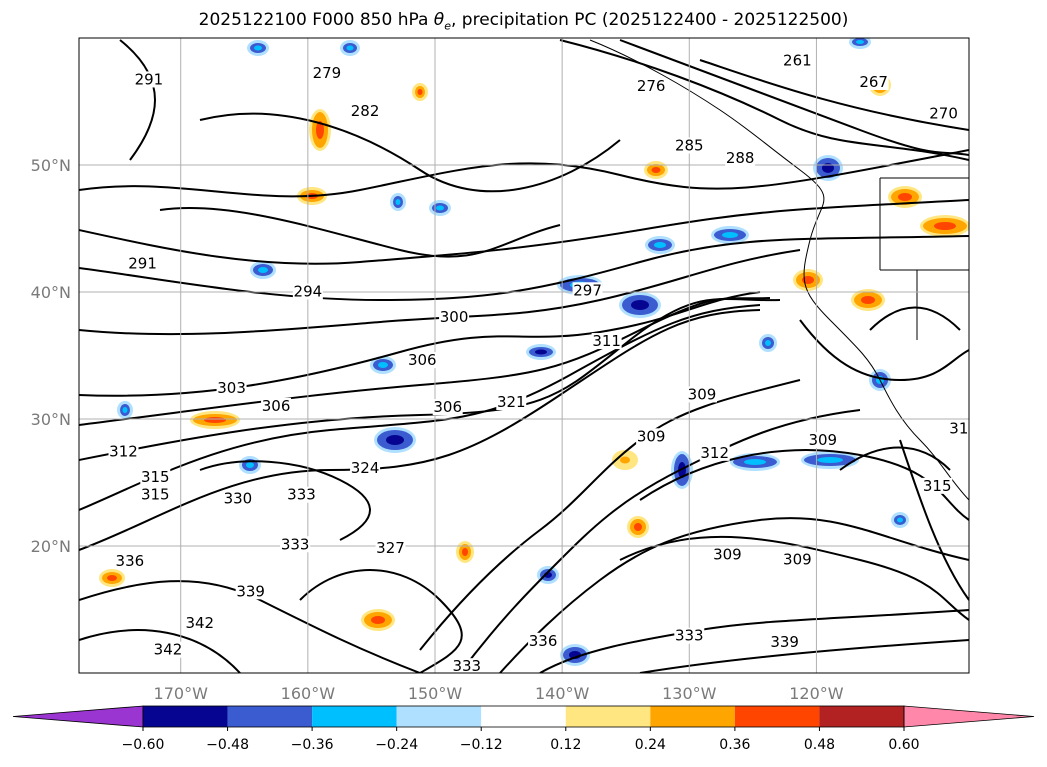  I want to click on contour-label: 339, so click(250, 591).